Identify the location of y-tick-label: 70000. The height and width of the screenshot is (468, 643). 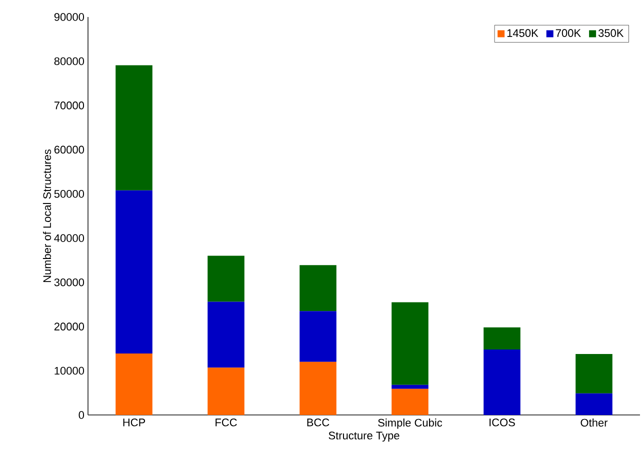
(69, 106).